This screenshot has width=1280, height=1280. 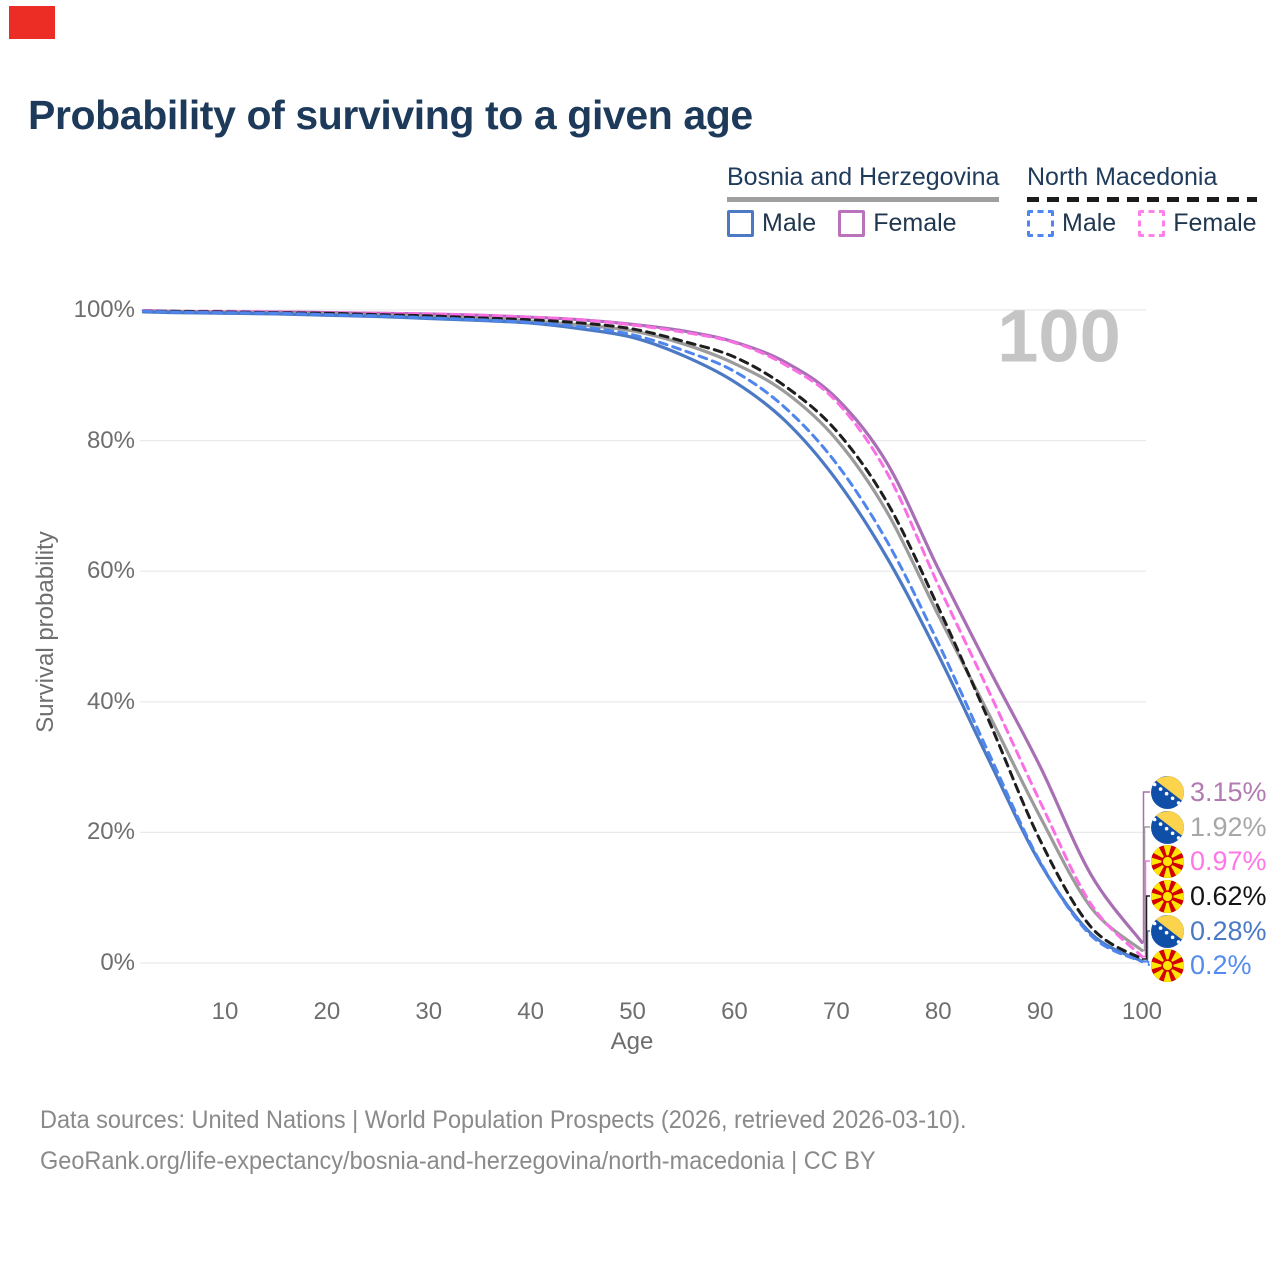 I want to click on legend-item-bosnia-and-herzegovina-male: Male, so click(x=771, y=223).